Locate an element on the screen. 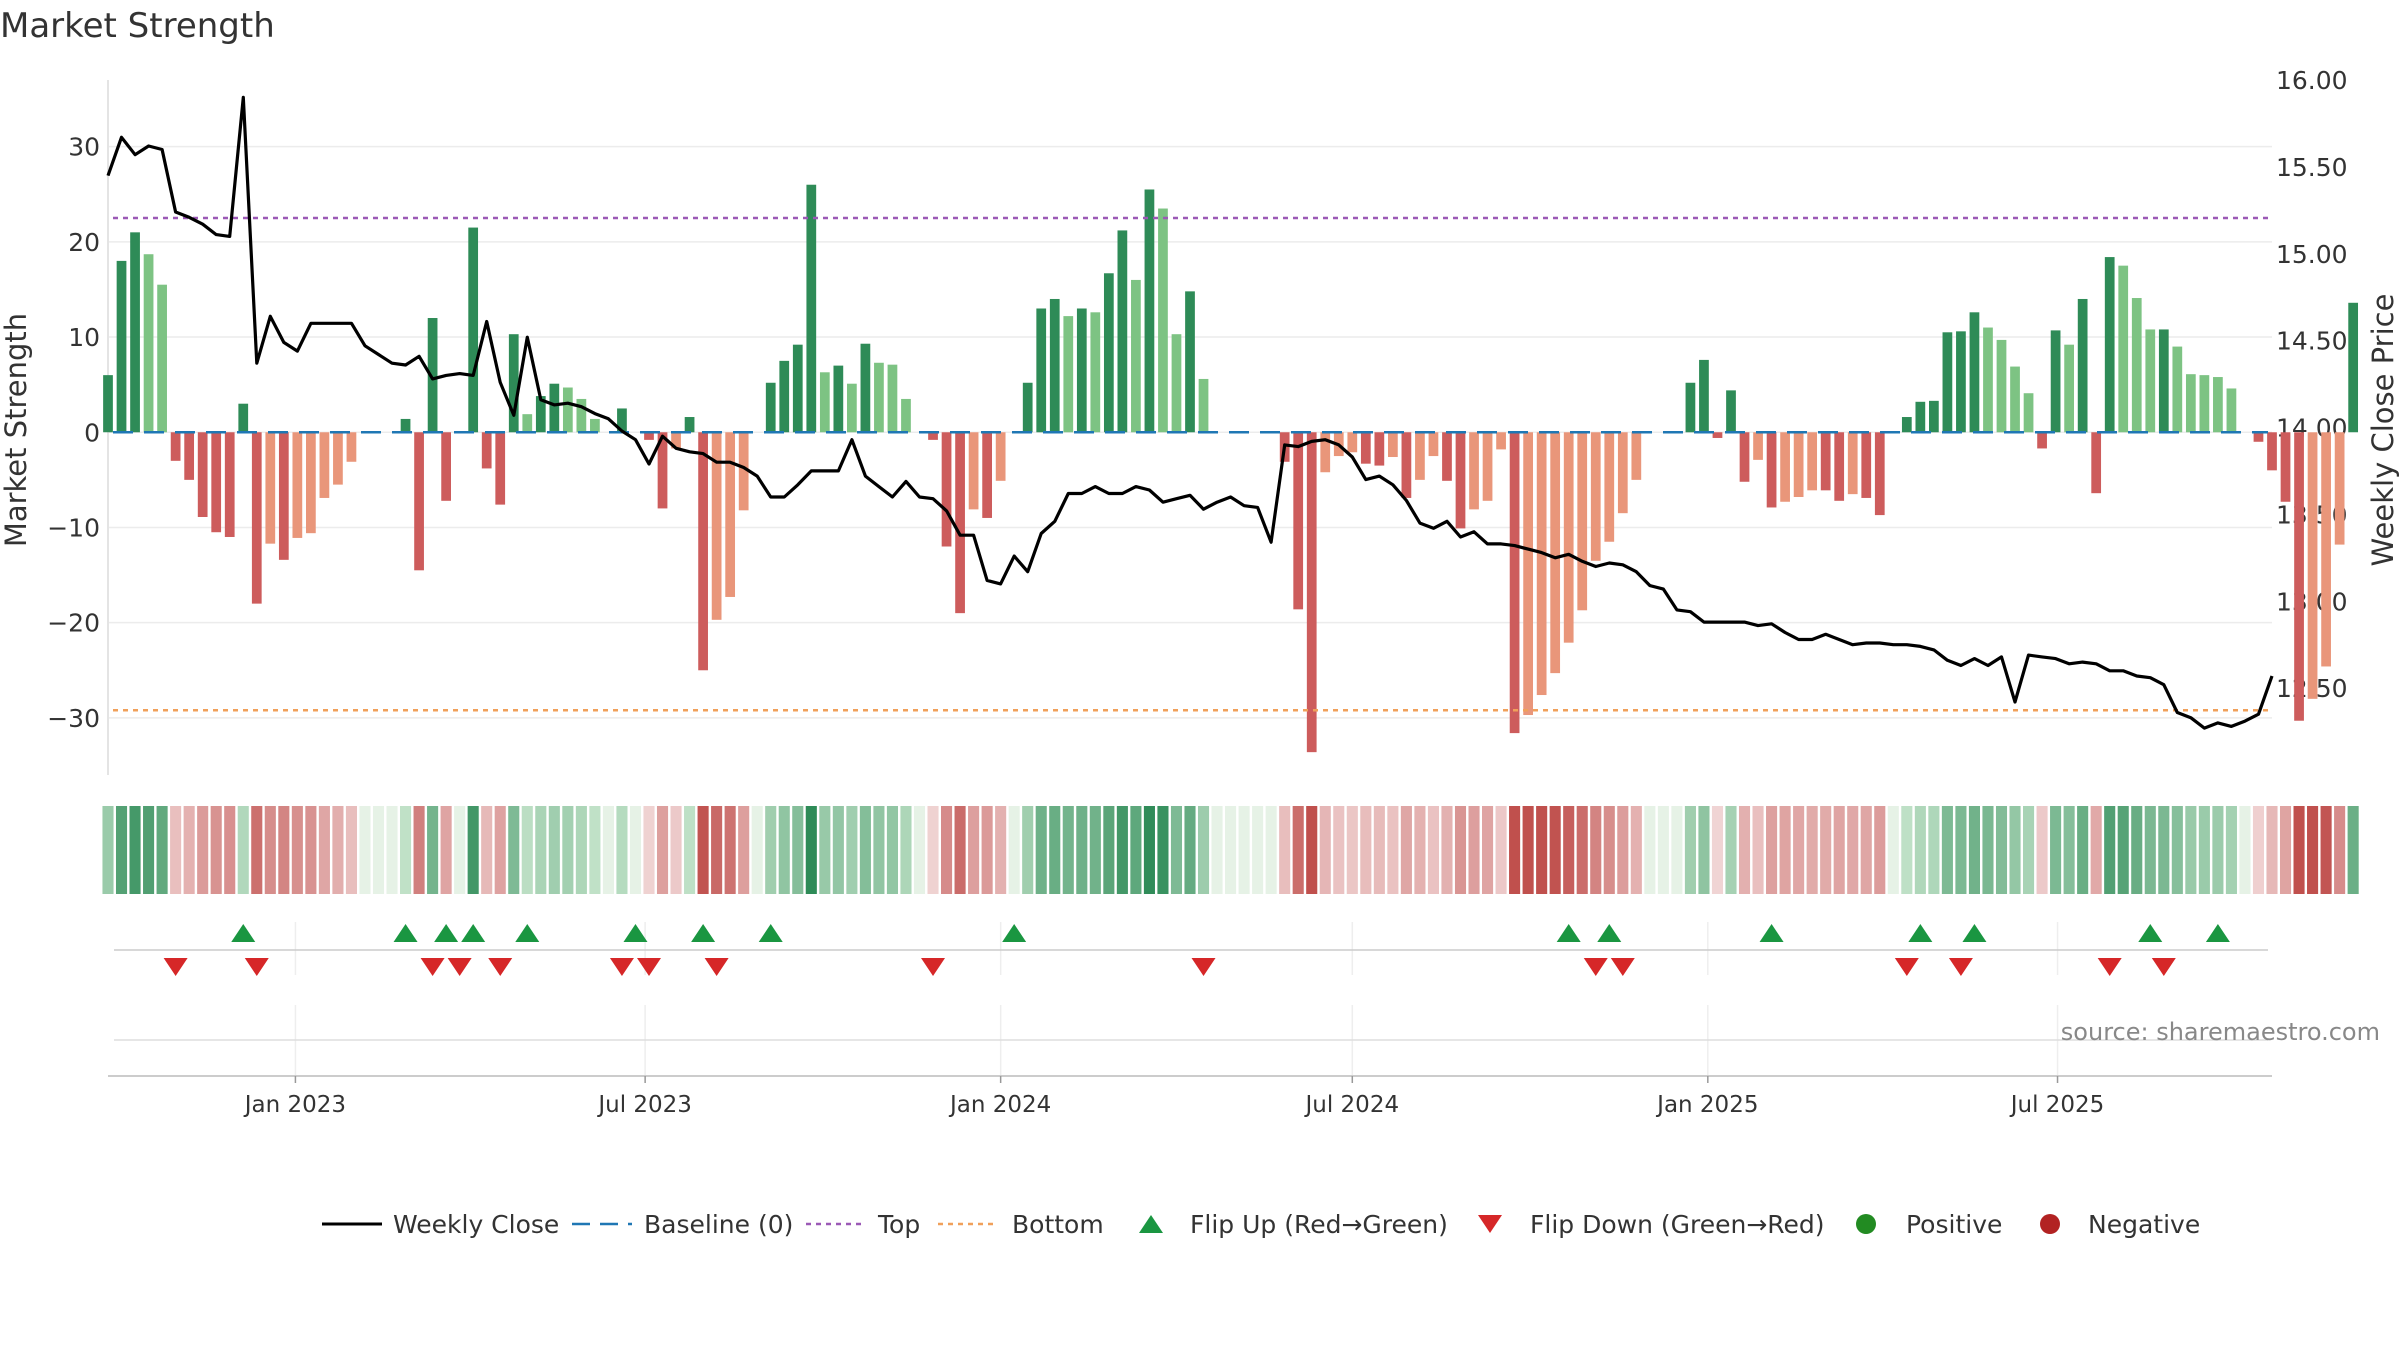 This screenshot has height=1350, width=2400. legend-label: Bottom is located at coordinates (1058, 1224).